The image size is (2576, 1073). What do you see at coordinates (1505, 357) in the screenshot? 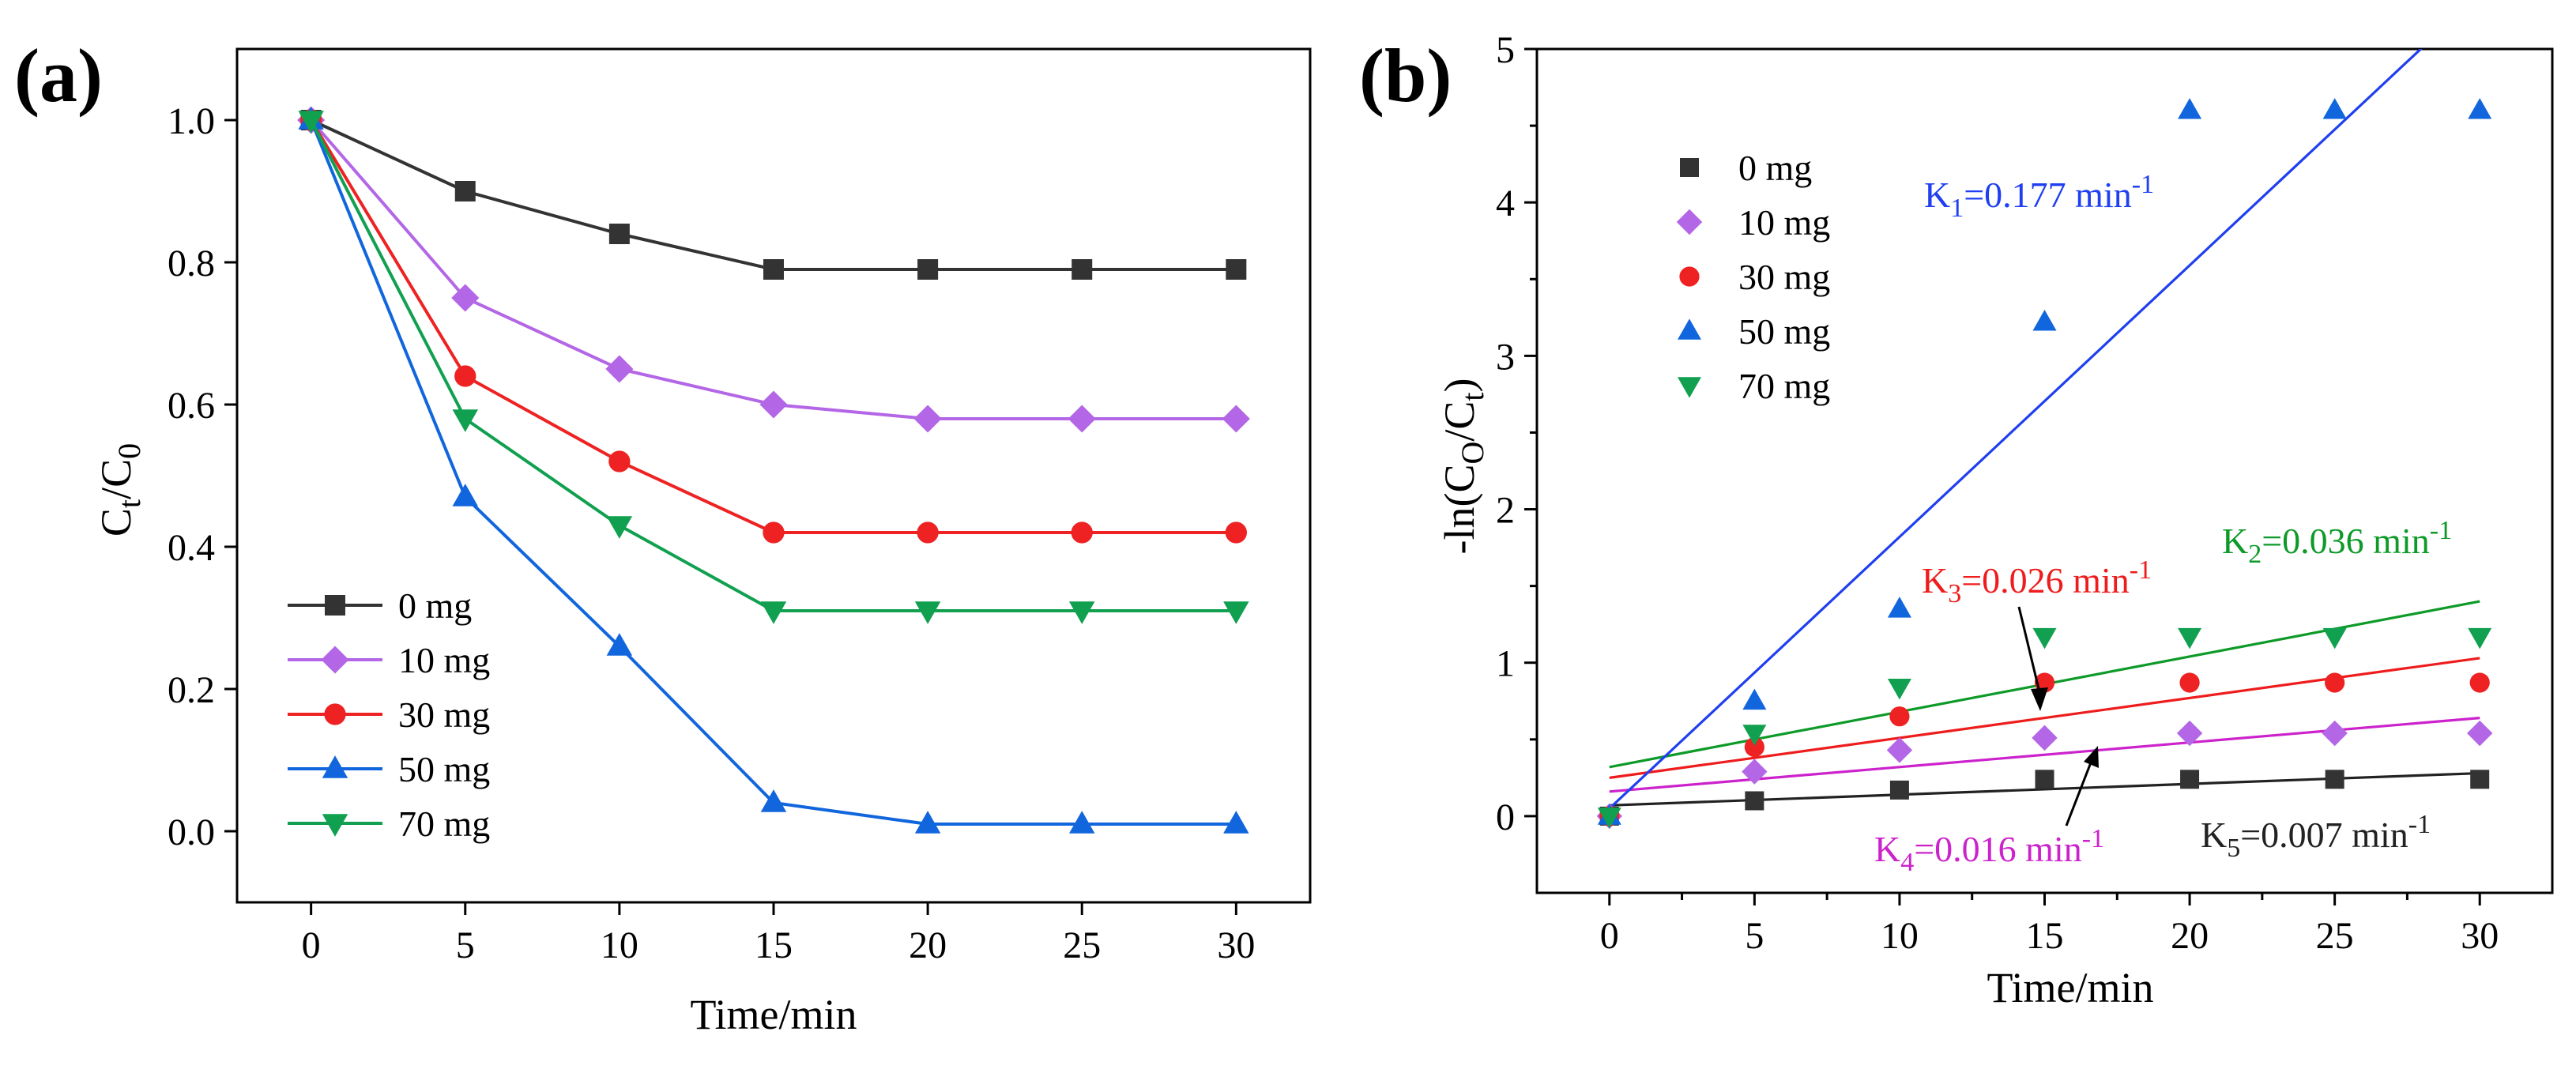
I see `y-tick-label: 3` at bounding box center [1505, 357].